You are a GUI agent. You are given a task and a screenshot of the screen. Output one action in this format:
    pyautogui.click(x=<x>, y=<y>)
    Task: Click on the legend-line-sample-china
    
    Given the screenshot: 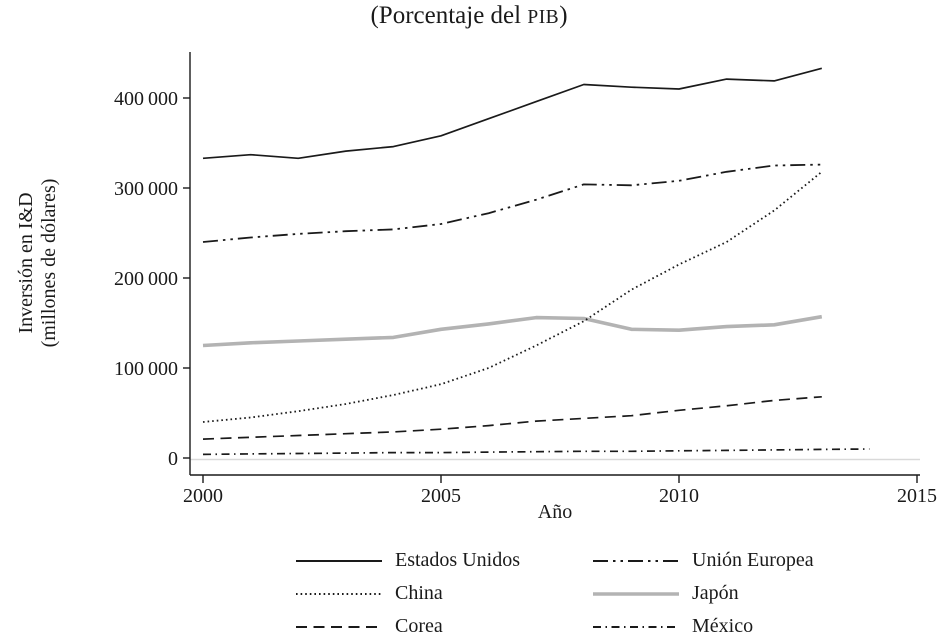 What is the action you would take?
    pyautogui.click(x=339, y=593)
    